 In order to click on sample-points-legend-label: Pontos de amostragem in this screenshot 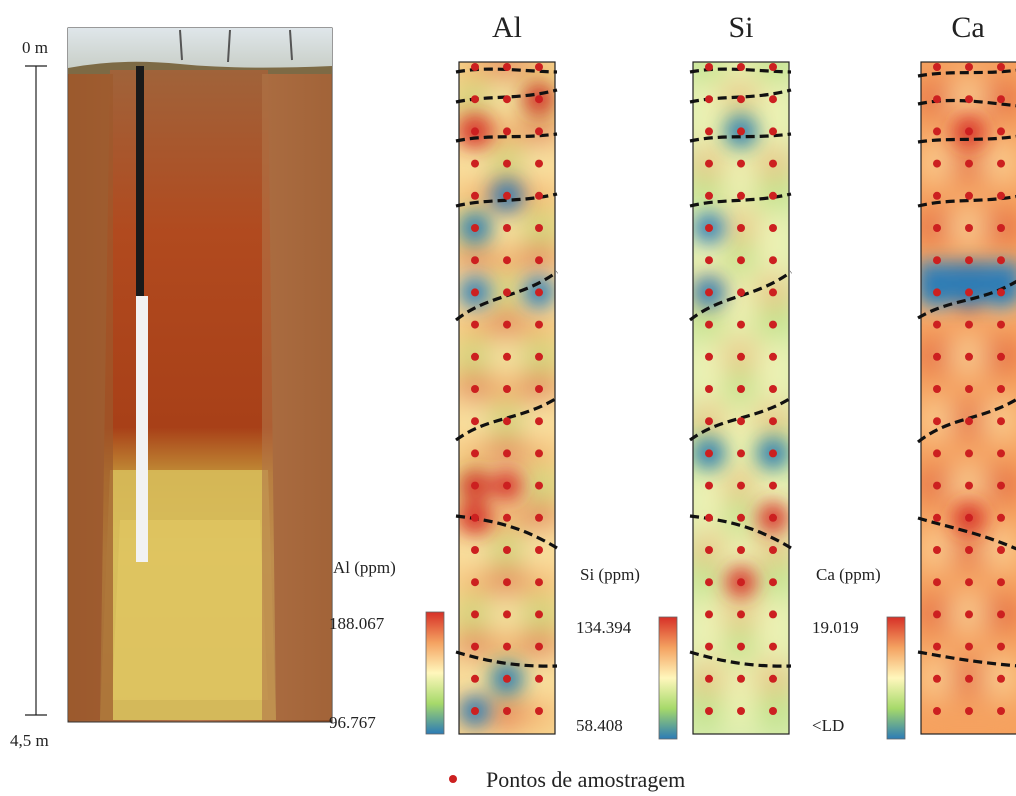, I will do `click(585, 779)`.